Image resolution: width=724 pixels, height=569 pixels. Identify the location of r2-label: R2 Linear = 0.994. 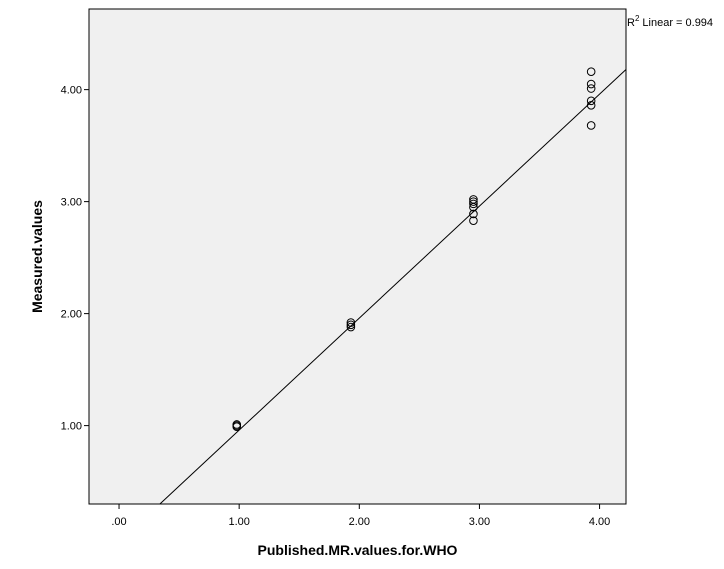
(670, 21).